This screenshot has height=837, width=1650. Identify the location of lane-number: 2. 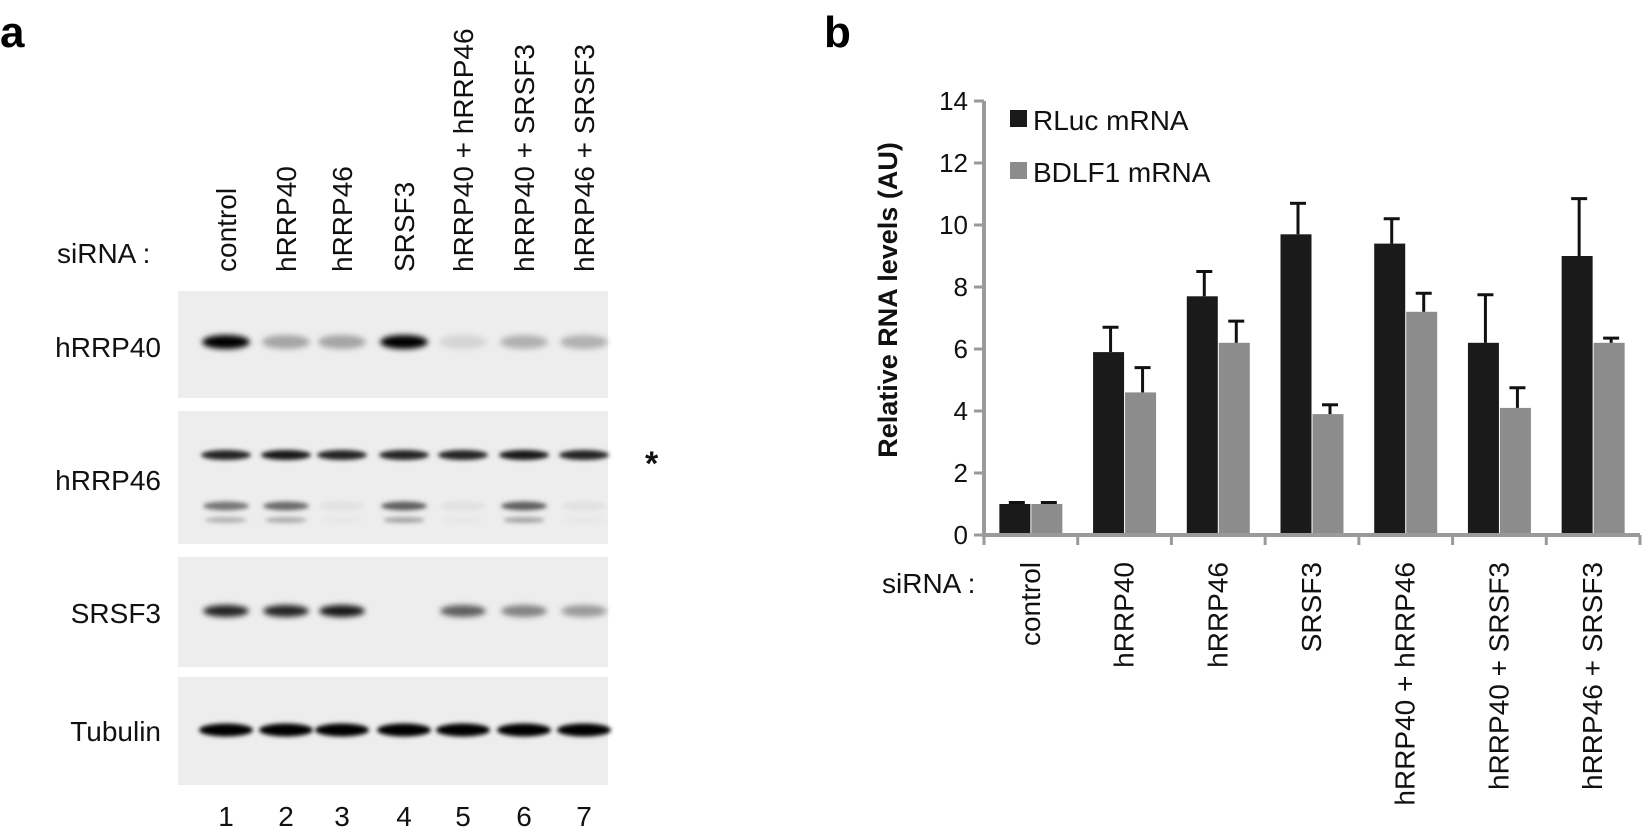
(286, 816).